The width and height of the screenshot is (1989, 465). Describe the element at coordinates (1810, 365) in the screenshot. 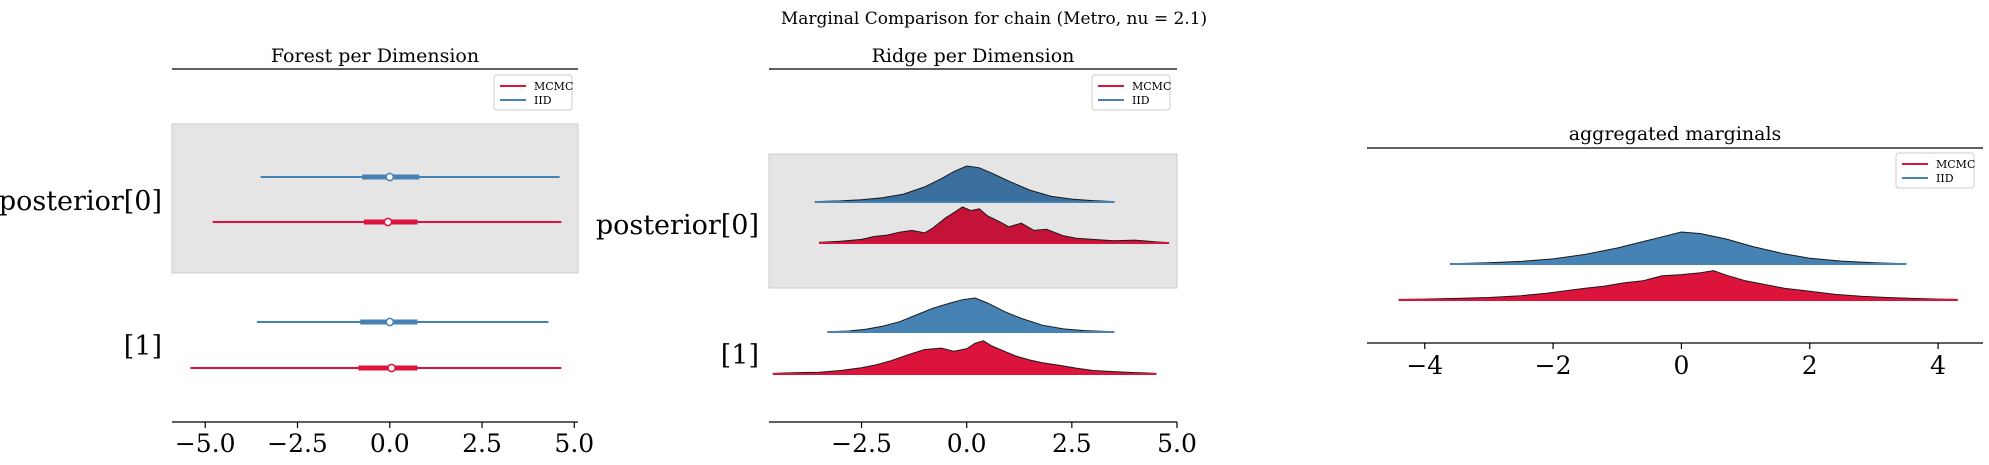

I see `x-tick-label: 2` at that location.